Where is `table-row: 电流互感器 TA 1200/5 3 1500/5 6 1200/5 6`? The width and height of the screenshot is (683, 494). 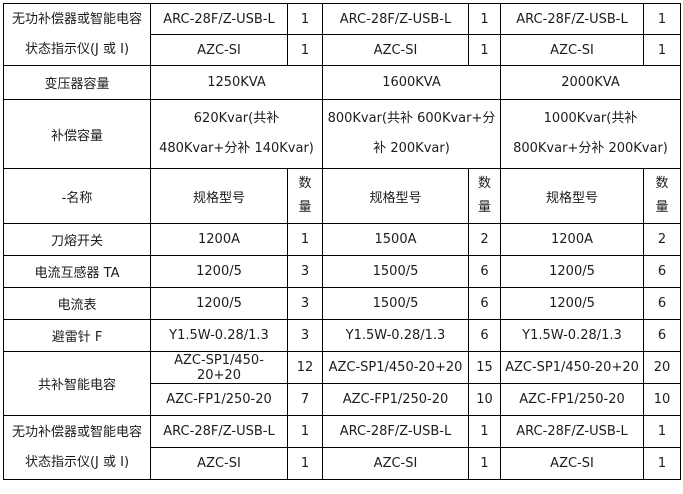
table-row: 电流互感器 TA 1200/5 3 1500/5 6 1200/5 6 is located at coordinates (342, 271).